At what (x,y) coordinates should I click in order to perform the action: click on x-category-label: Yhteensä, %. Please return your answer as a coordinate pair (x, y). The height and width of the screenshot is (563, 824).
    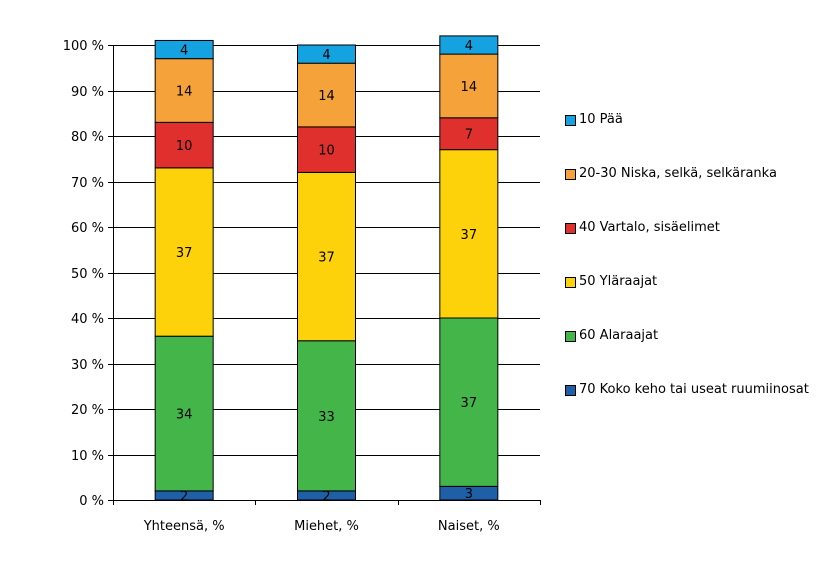
    Looking at the image, I should click on (184, 526).